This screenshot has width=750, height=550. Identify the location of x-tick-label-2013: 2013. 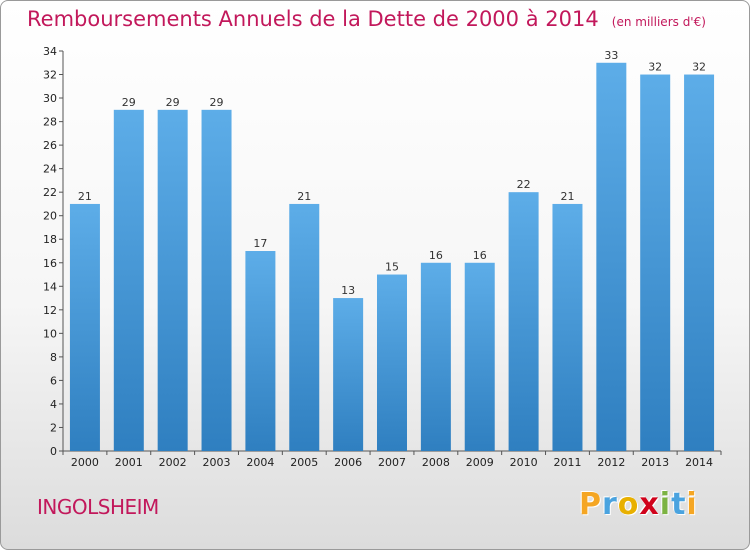
(655, 462).